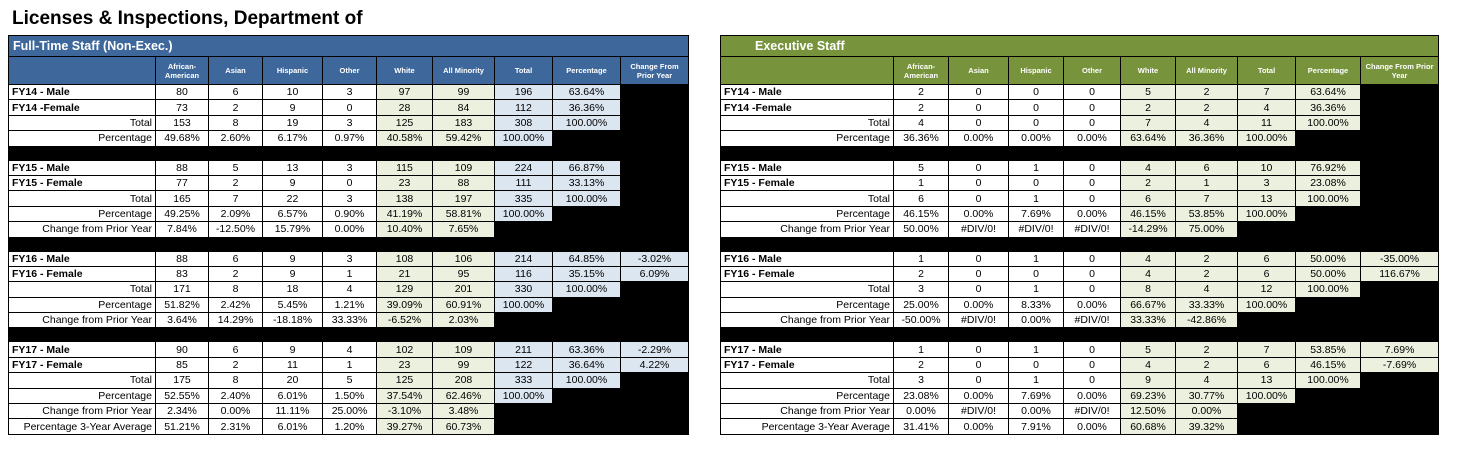 Image resolution: width=1462 pixels, height=467 pixels. I want to click on data-cell: 63.64%, so click(1328, 92).